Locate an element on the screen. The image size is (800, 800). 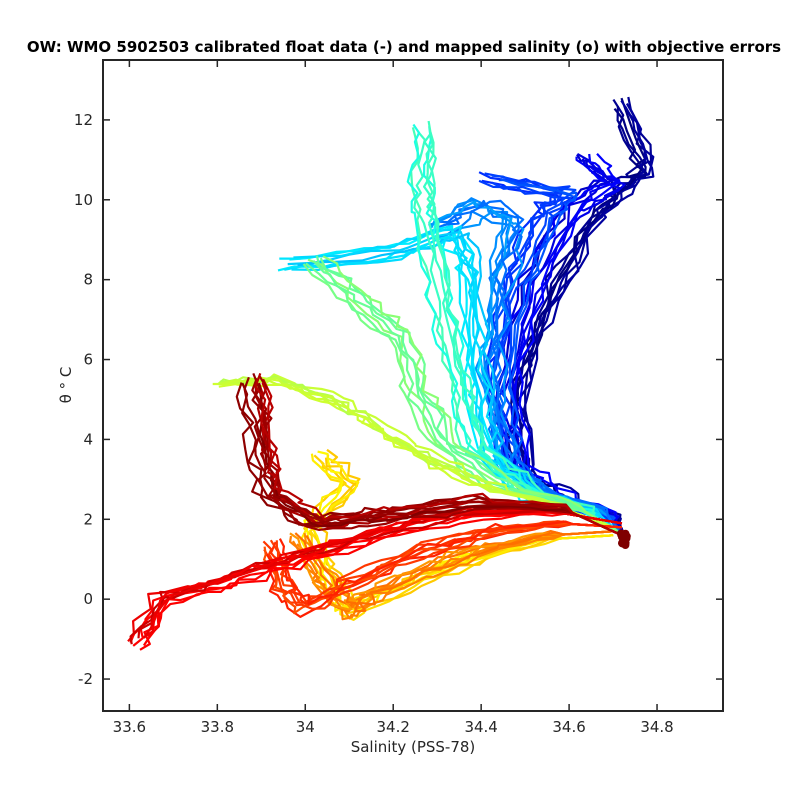
x-axis-label: Salinity (PSS-78) is located at coordinates (413, 747).